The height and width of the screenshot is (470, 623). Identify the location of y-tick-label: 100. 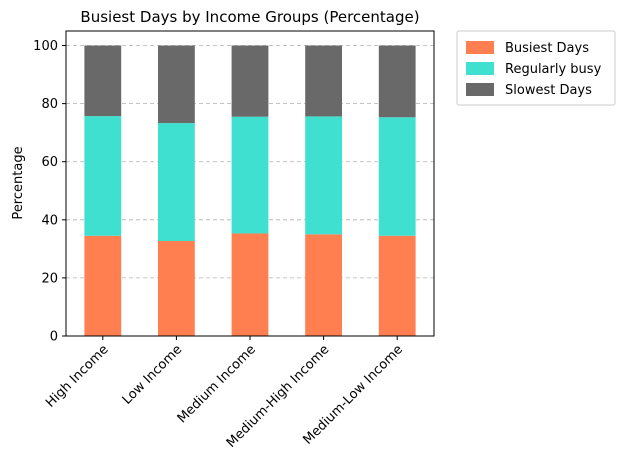
(45, 46).